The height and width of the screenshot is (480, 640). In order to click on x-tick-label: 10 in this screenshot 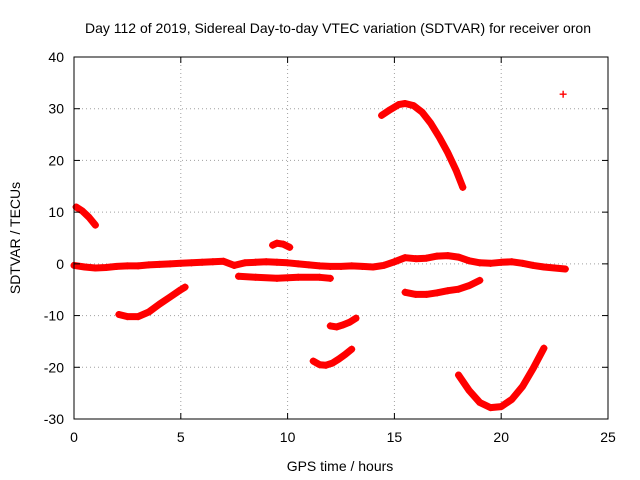, I will do `click(288, 437)`.